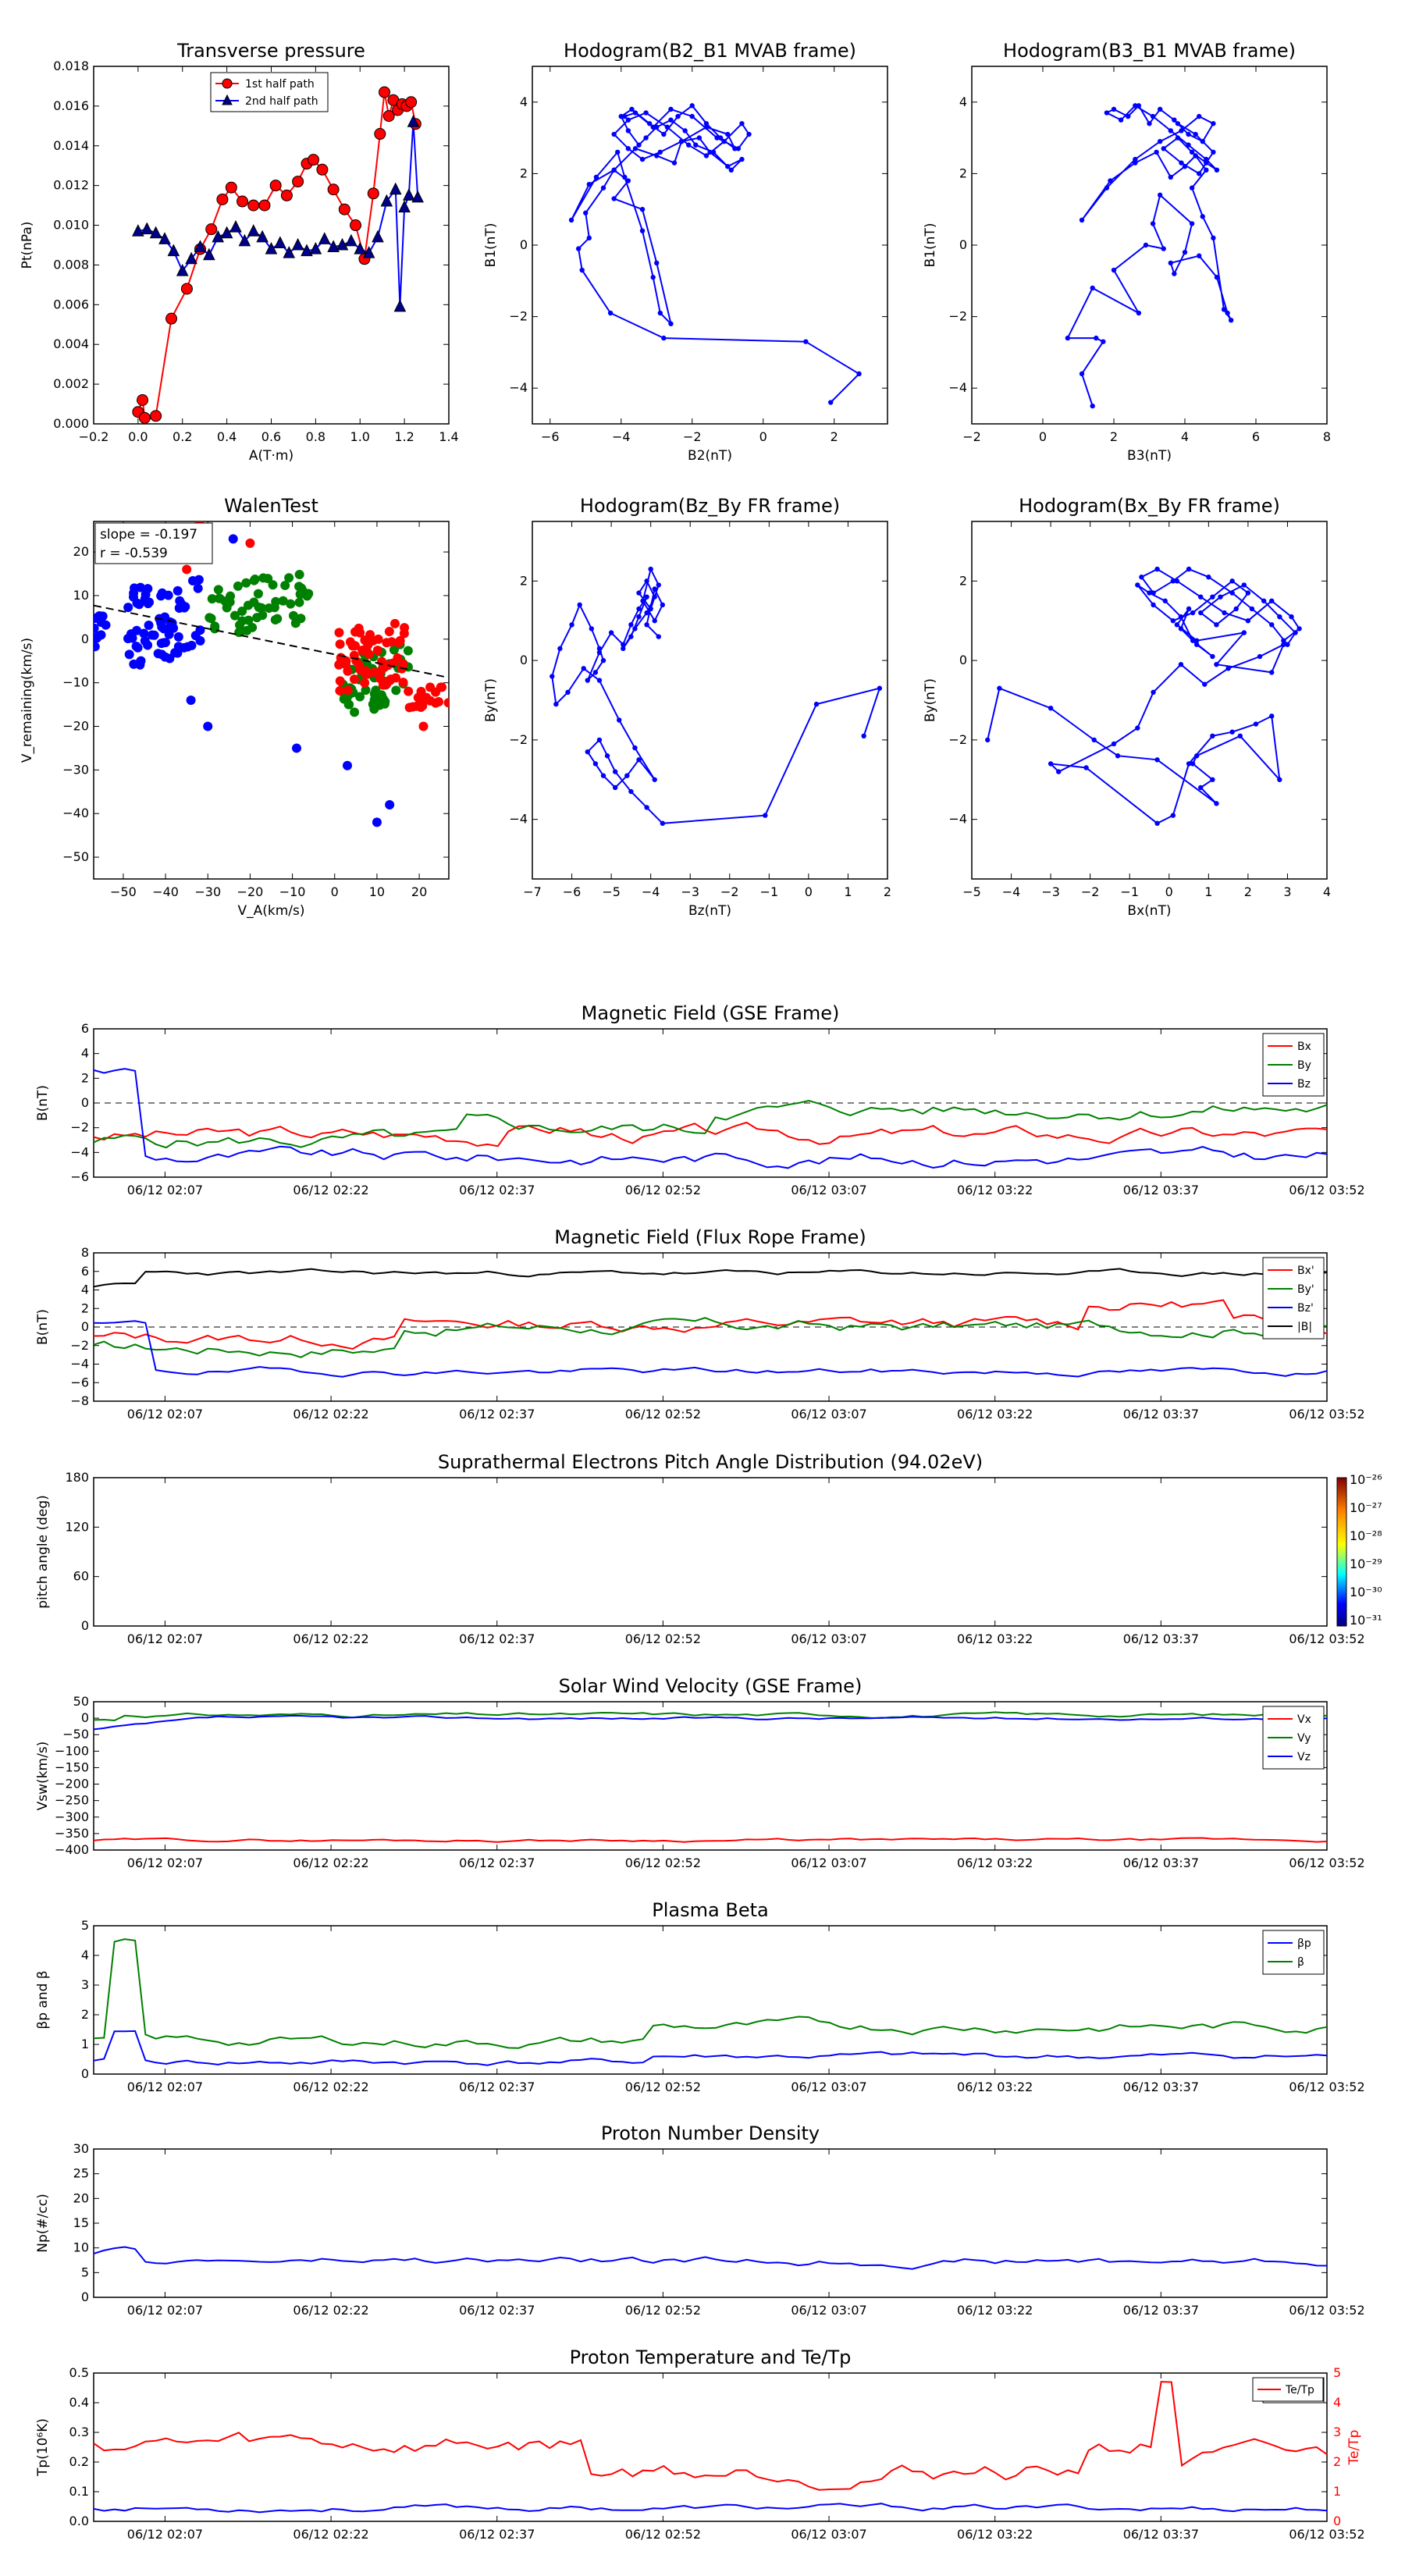  Describe the element at coordinates (77, 1526) in the screenshot. I see `pad-ytick-label: 120` at that location.